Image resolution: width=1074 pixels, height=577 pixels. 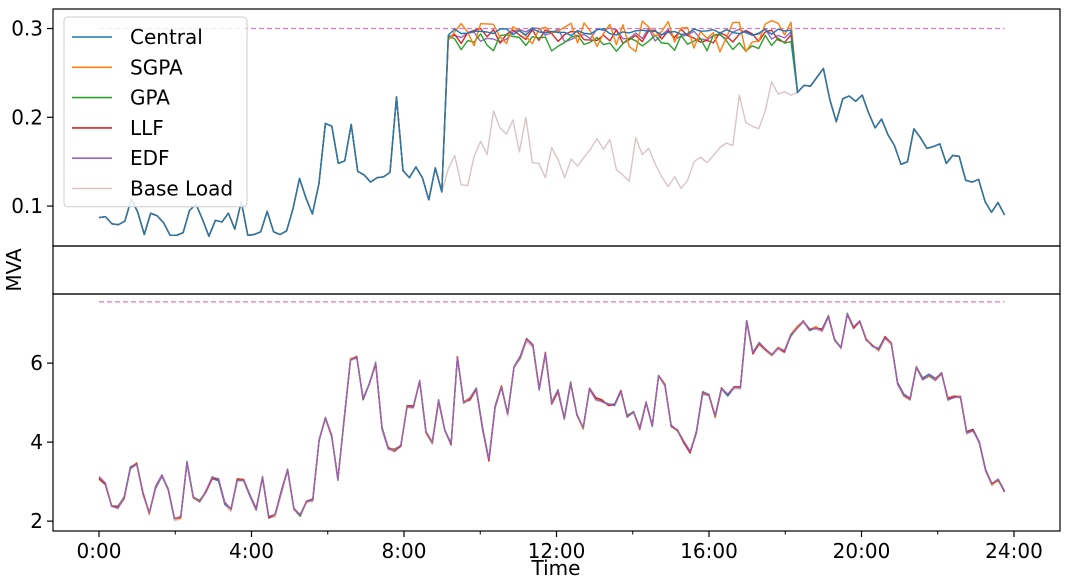 What do you see at coordinates (36, 442) in the screenshot?
I see `bottom-ytick-label: 4` at bounding box center [36, 442].